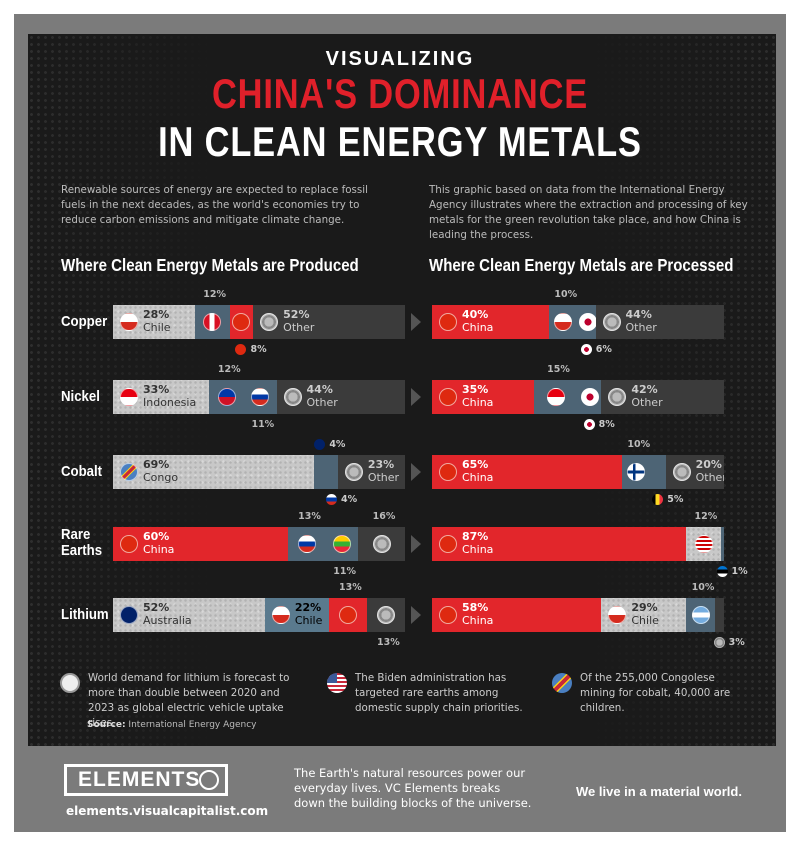 The image size is (800, 844). Describe the element at coordinates (309, 516) in the screenshot. I see `outside-pct-russia: 13%` at that location.